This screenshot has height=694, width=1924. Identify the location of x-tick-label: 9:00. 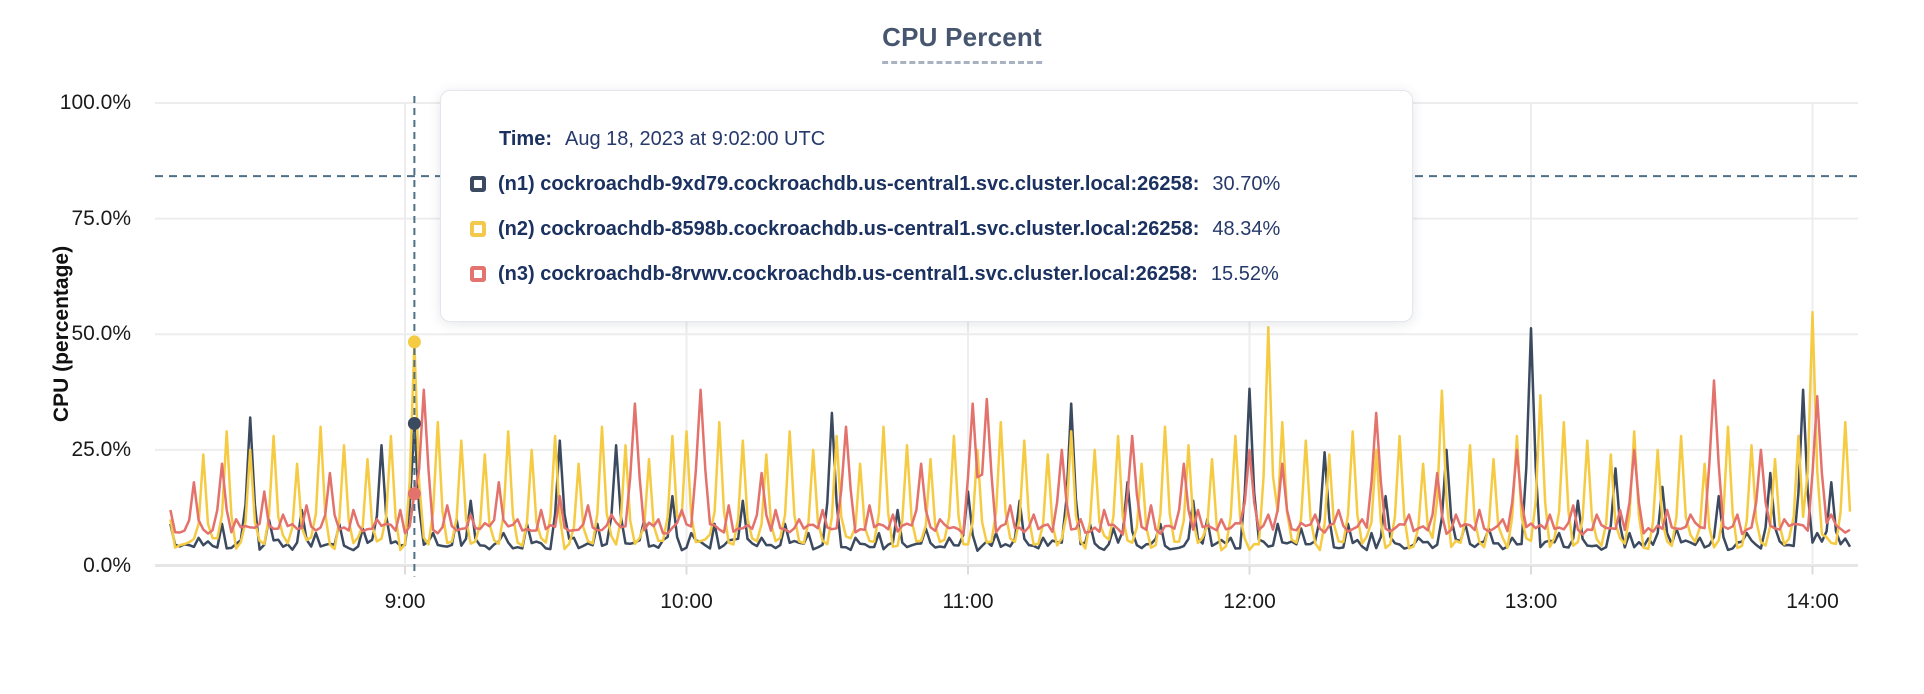
(405, 601).